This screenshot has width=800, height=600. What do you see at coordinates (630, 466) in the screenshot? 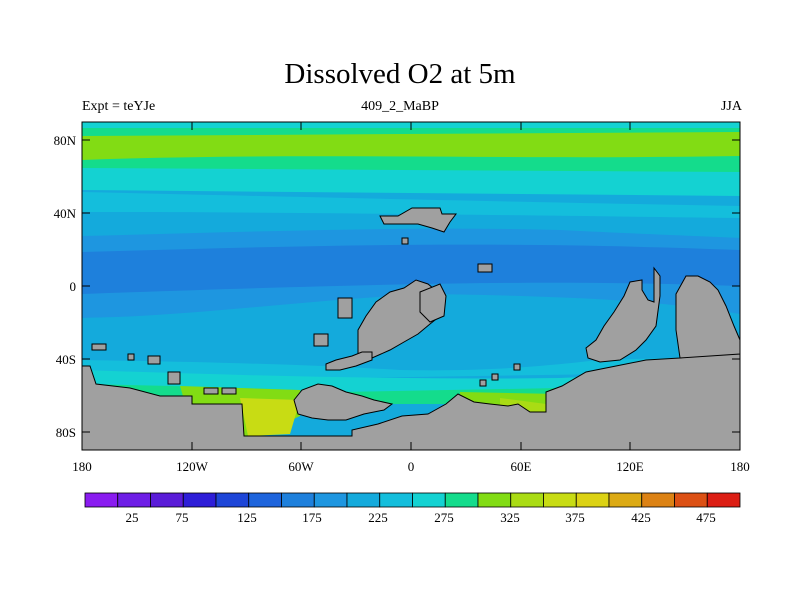
I see `lon-label: 120E` at bounding box center [630, 466].